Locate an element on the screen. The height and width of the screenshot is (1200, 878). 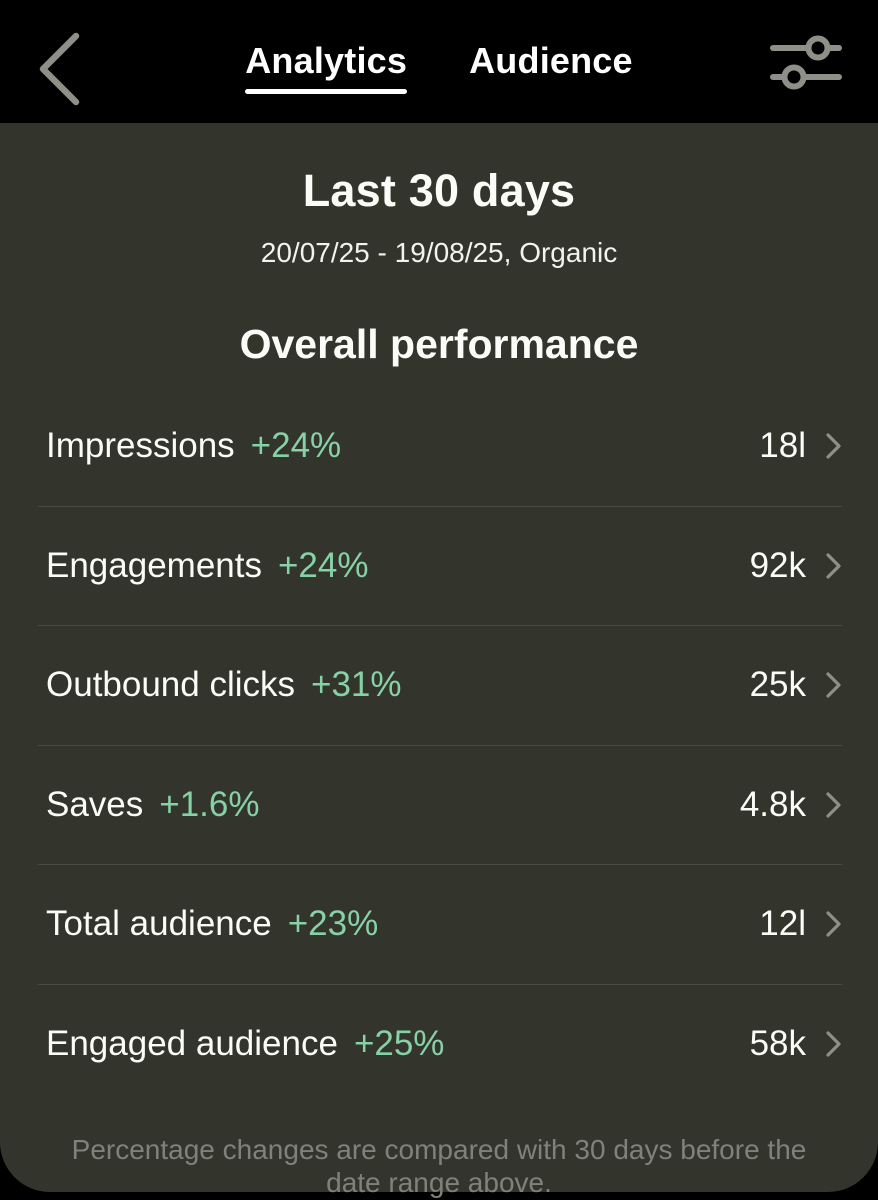
metric-value: 12l is located at coordinates (782, 924).